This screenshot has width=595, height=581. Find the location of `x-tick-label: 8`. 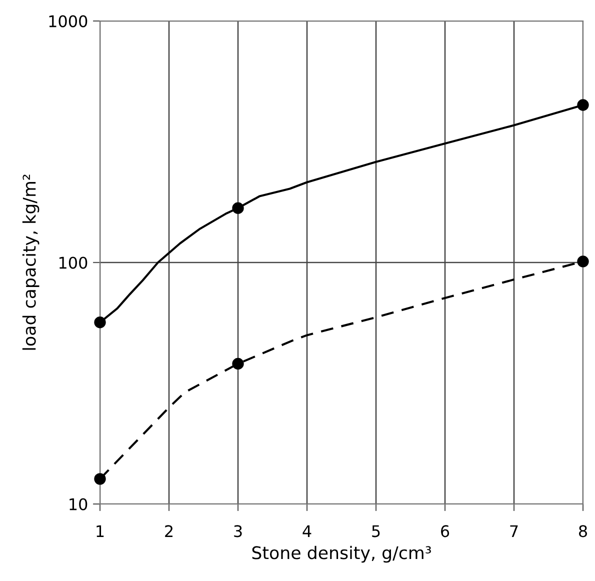

x-tick-label: 8 is located at coordinates (583, 531).